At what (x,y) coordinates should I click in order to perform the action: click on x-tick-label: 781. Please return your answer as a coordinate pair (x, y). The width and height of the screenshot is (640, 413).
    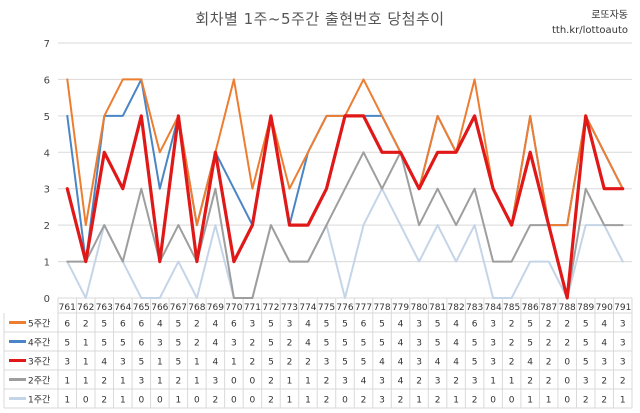
    Looking at the image, I should click on (437, 308).